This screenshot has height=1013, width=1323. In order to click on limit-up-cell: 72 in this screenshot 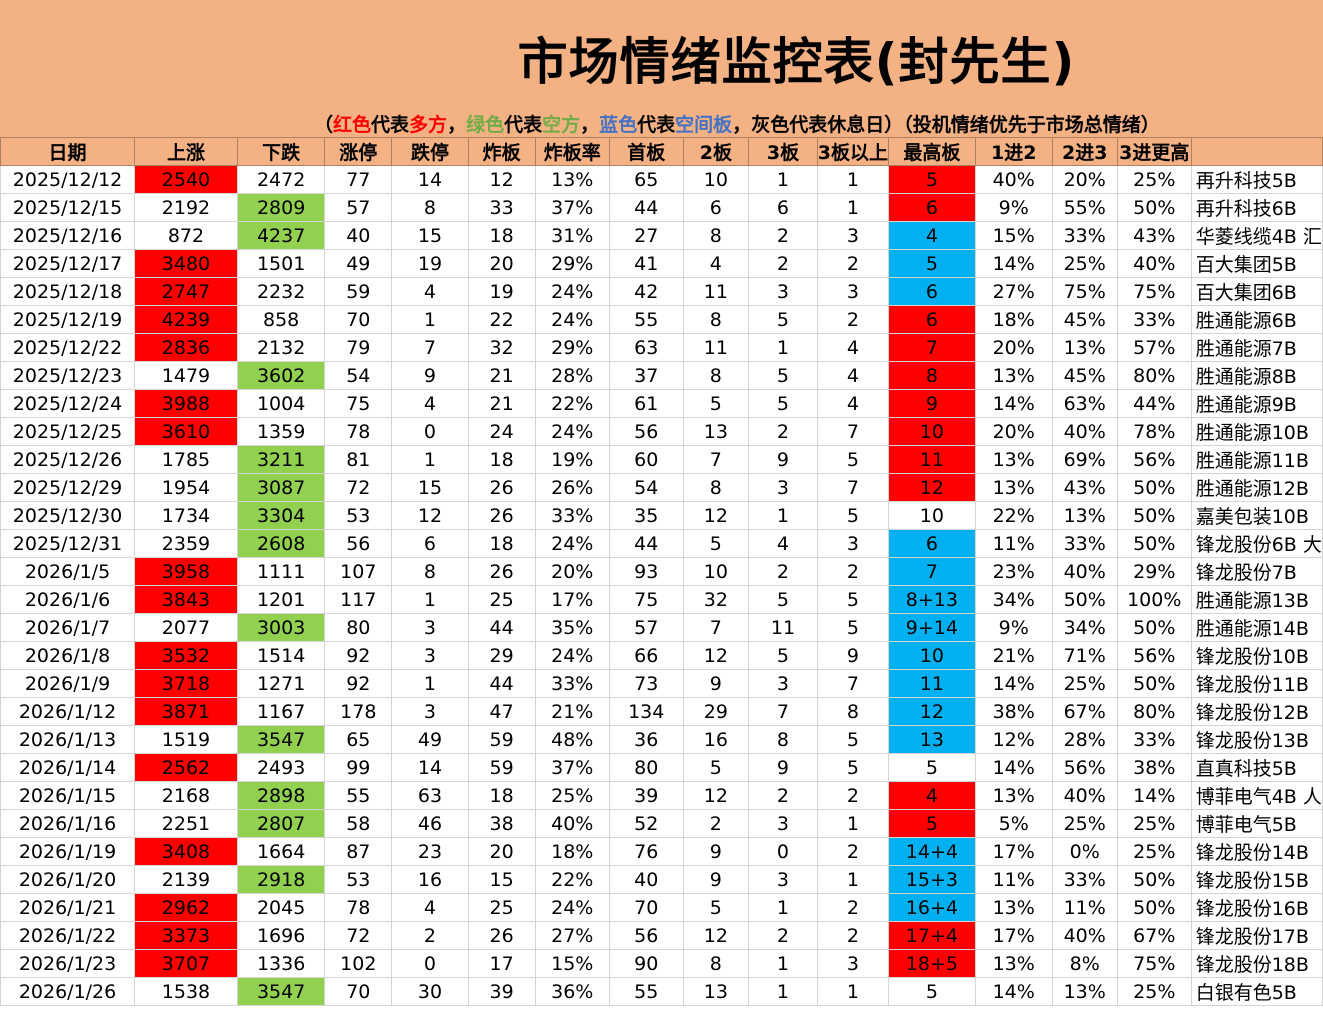, I will do `click(358, 935)`.